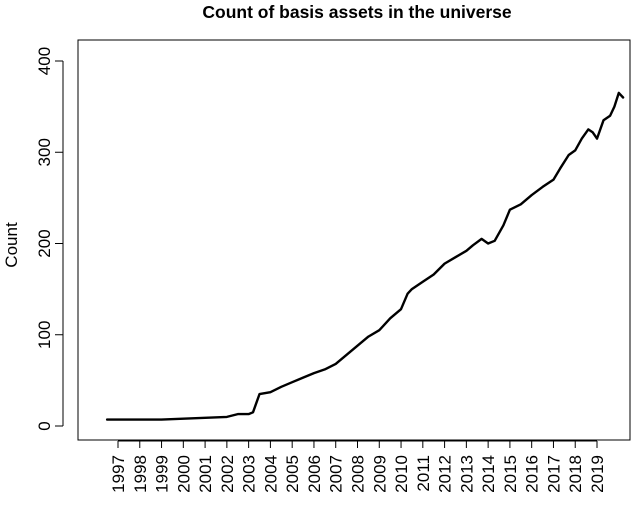 This screenshot has width=640, height=511. Describe the element at coordinates (140, 474) in the screenshot. I see `x-tick-label: 1998` at that location.